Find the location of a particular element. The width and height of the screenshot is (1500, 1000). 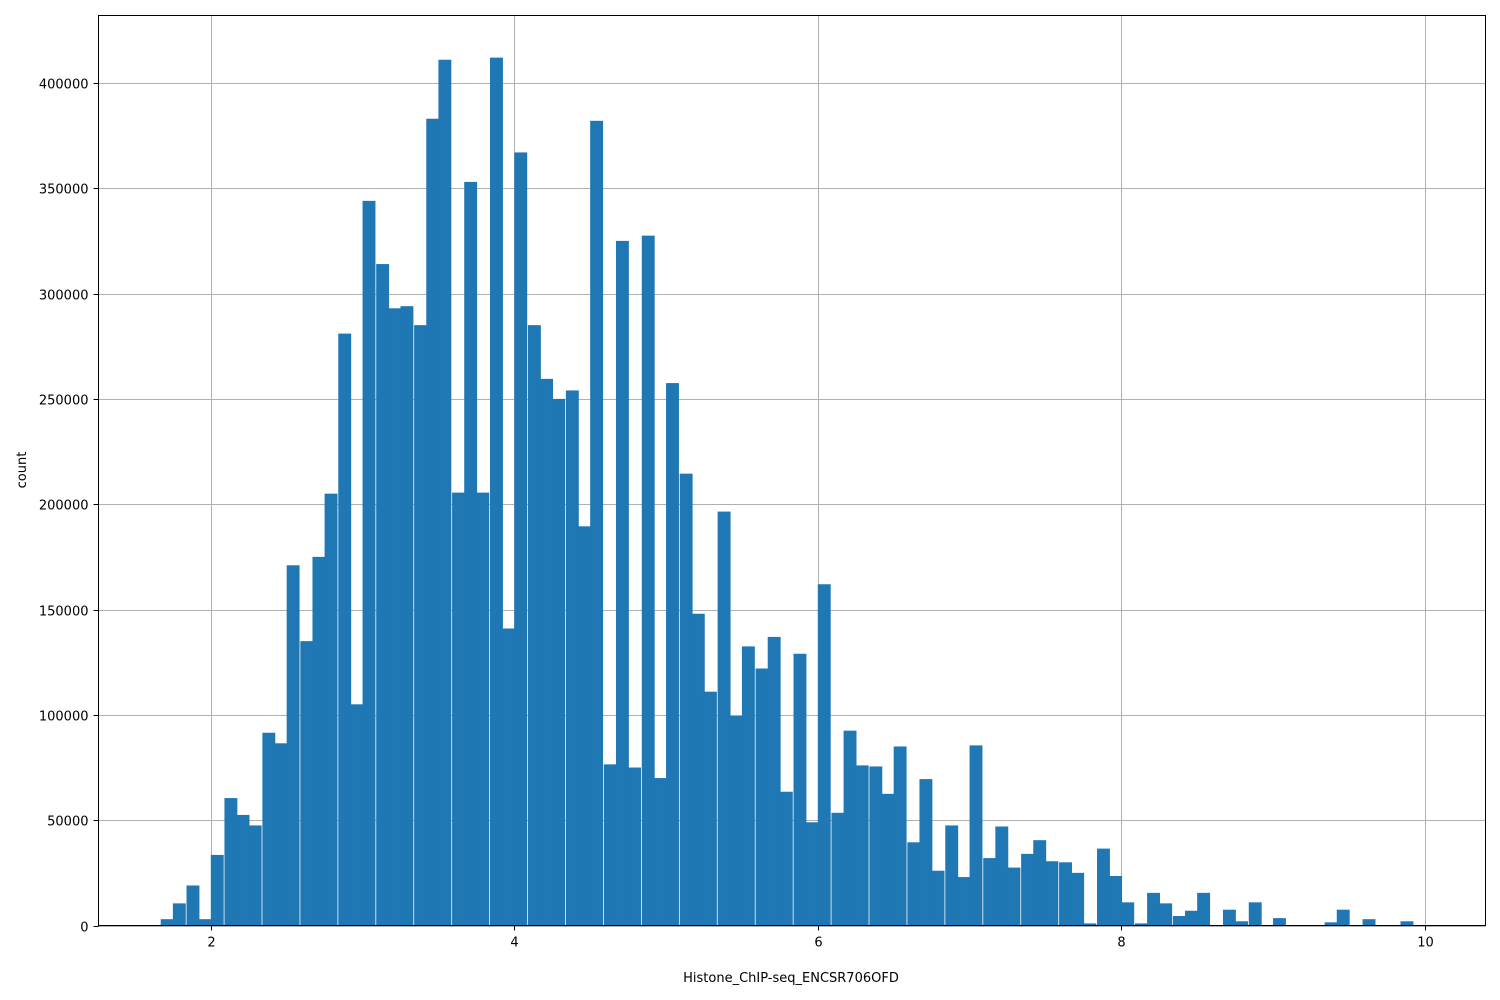

x-axis-label: Histone_ChIP-seq_ENCSR706OFD is located at coordinates (791, 978).